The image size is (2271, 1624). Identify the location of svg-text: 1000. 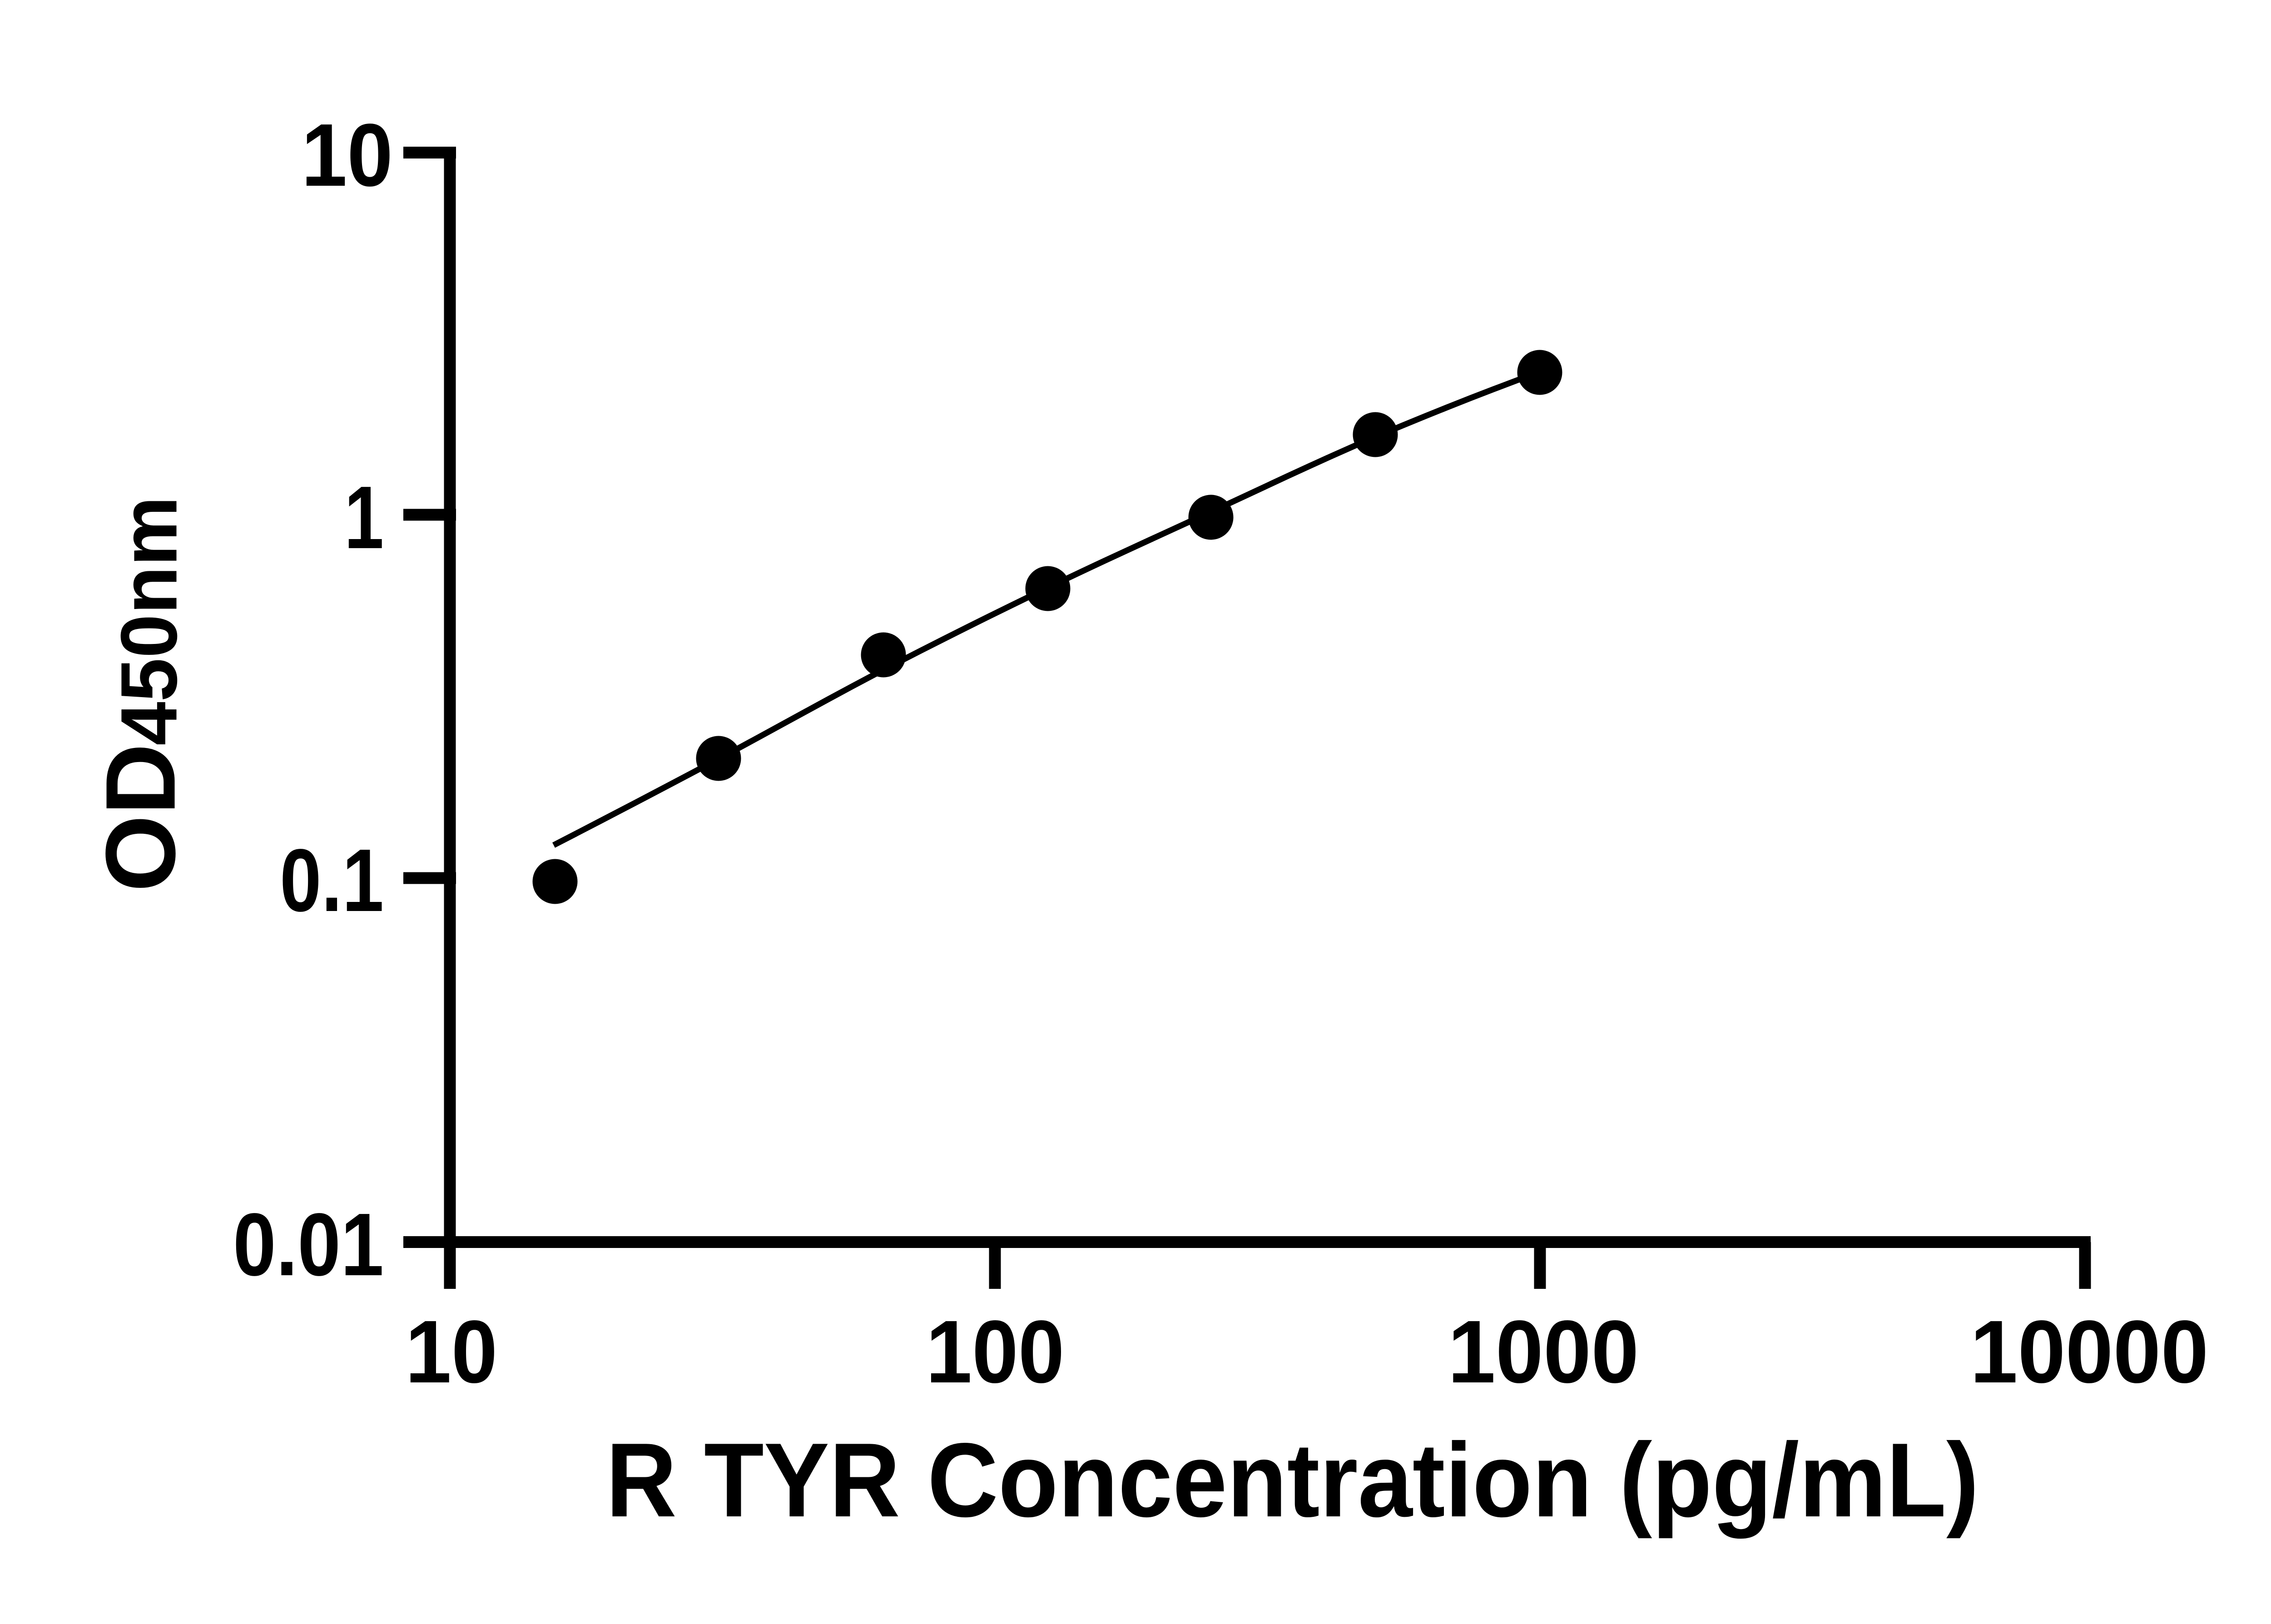
(1543, 1351).